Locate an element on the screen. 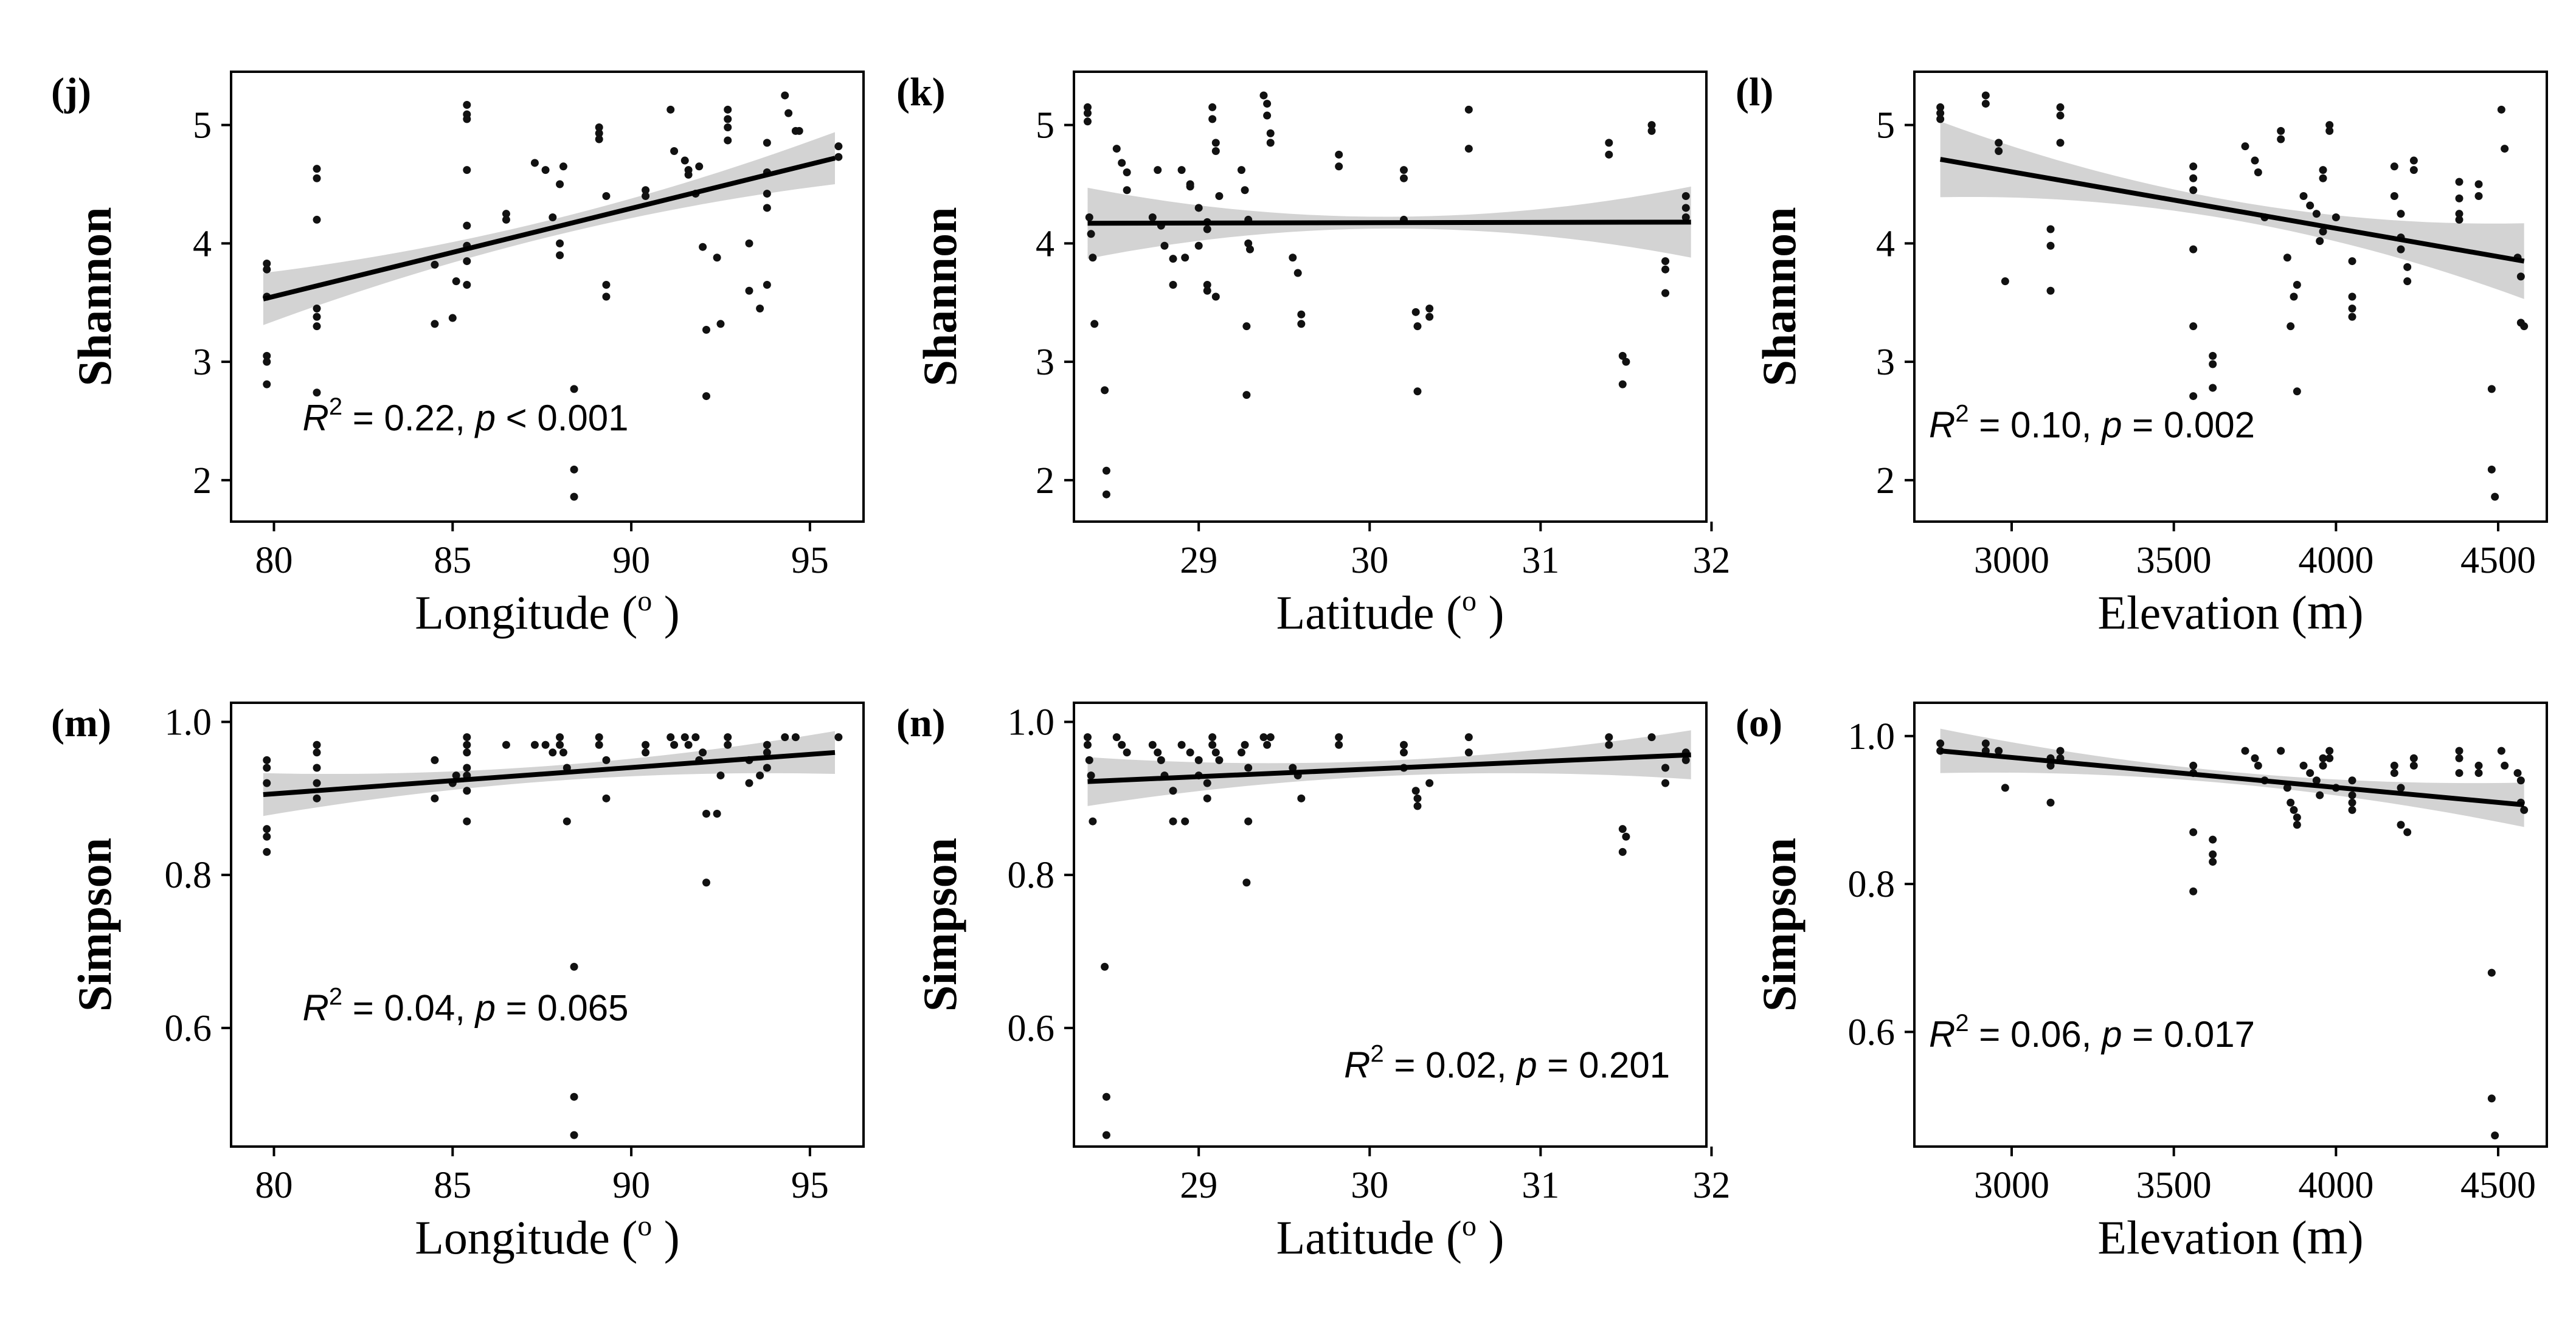  y-tick-label: 5 is located at coordinates (1045, 126).